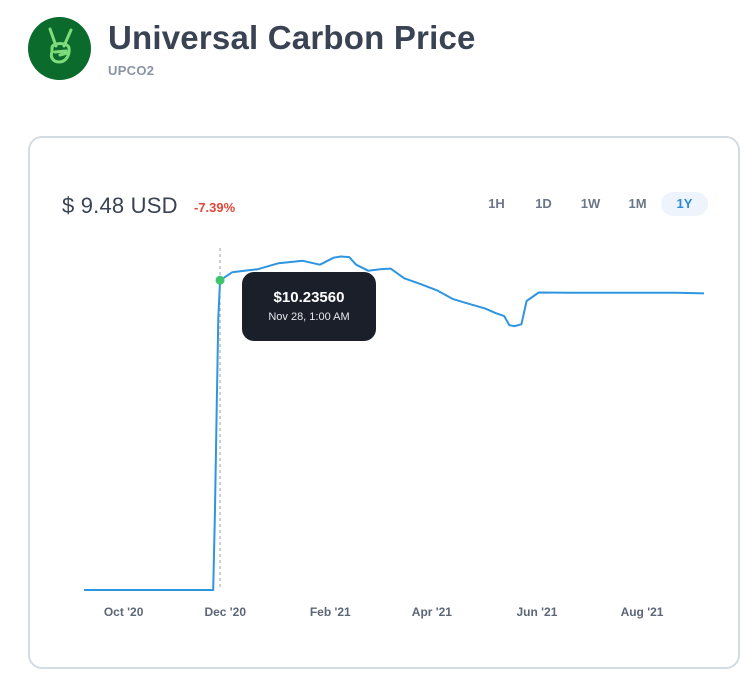 The width and height of the screenshot is (752, 683). What do you see at coordinates (124, 612) in the screenshot?
I see `x-tick-label: Oct '20` at bounding box center [124, 612].